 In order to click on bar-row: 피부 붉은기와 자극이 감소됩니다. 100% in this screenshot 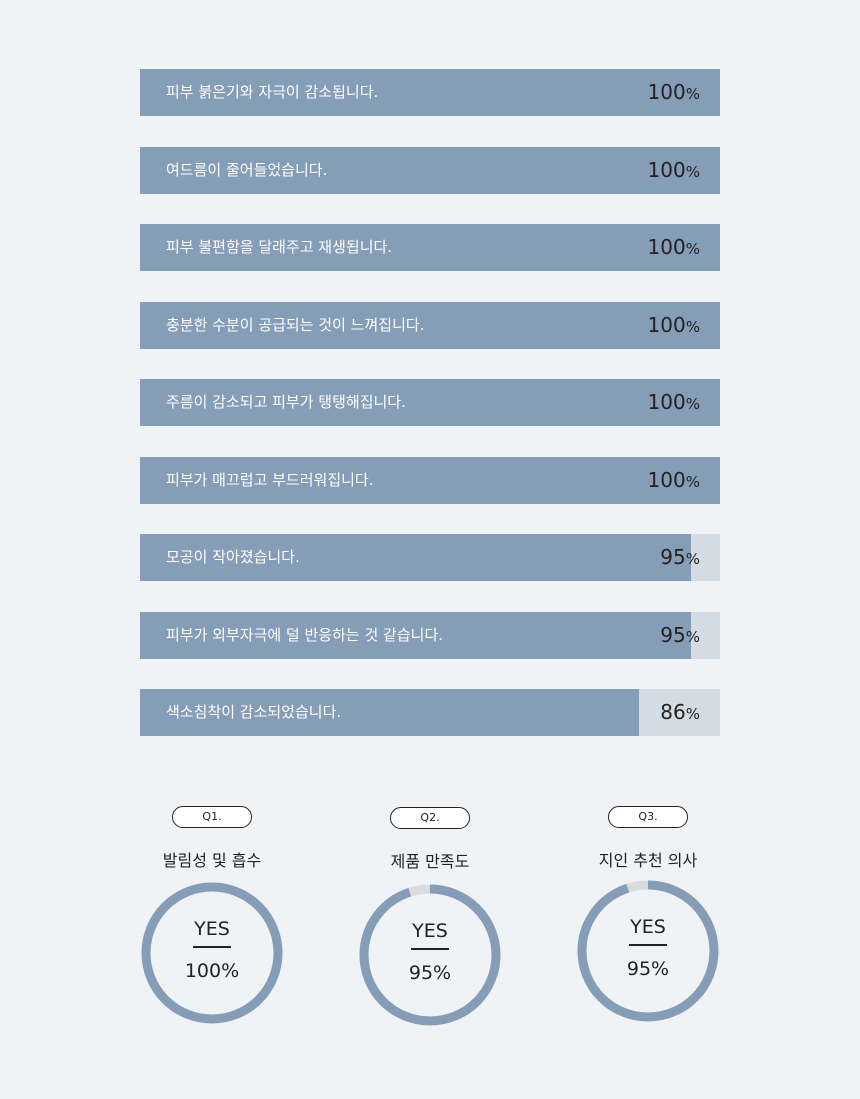, I will do `click(430, 92)`.